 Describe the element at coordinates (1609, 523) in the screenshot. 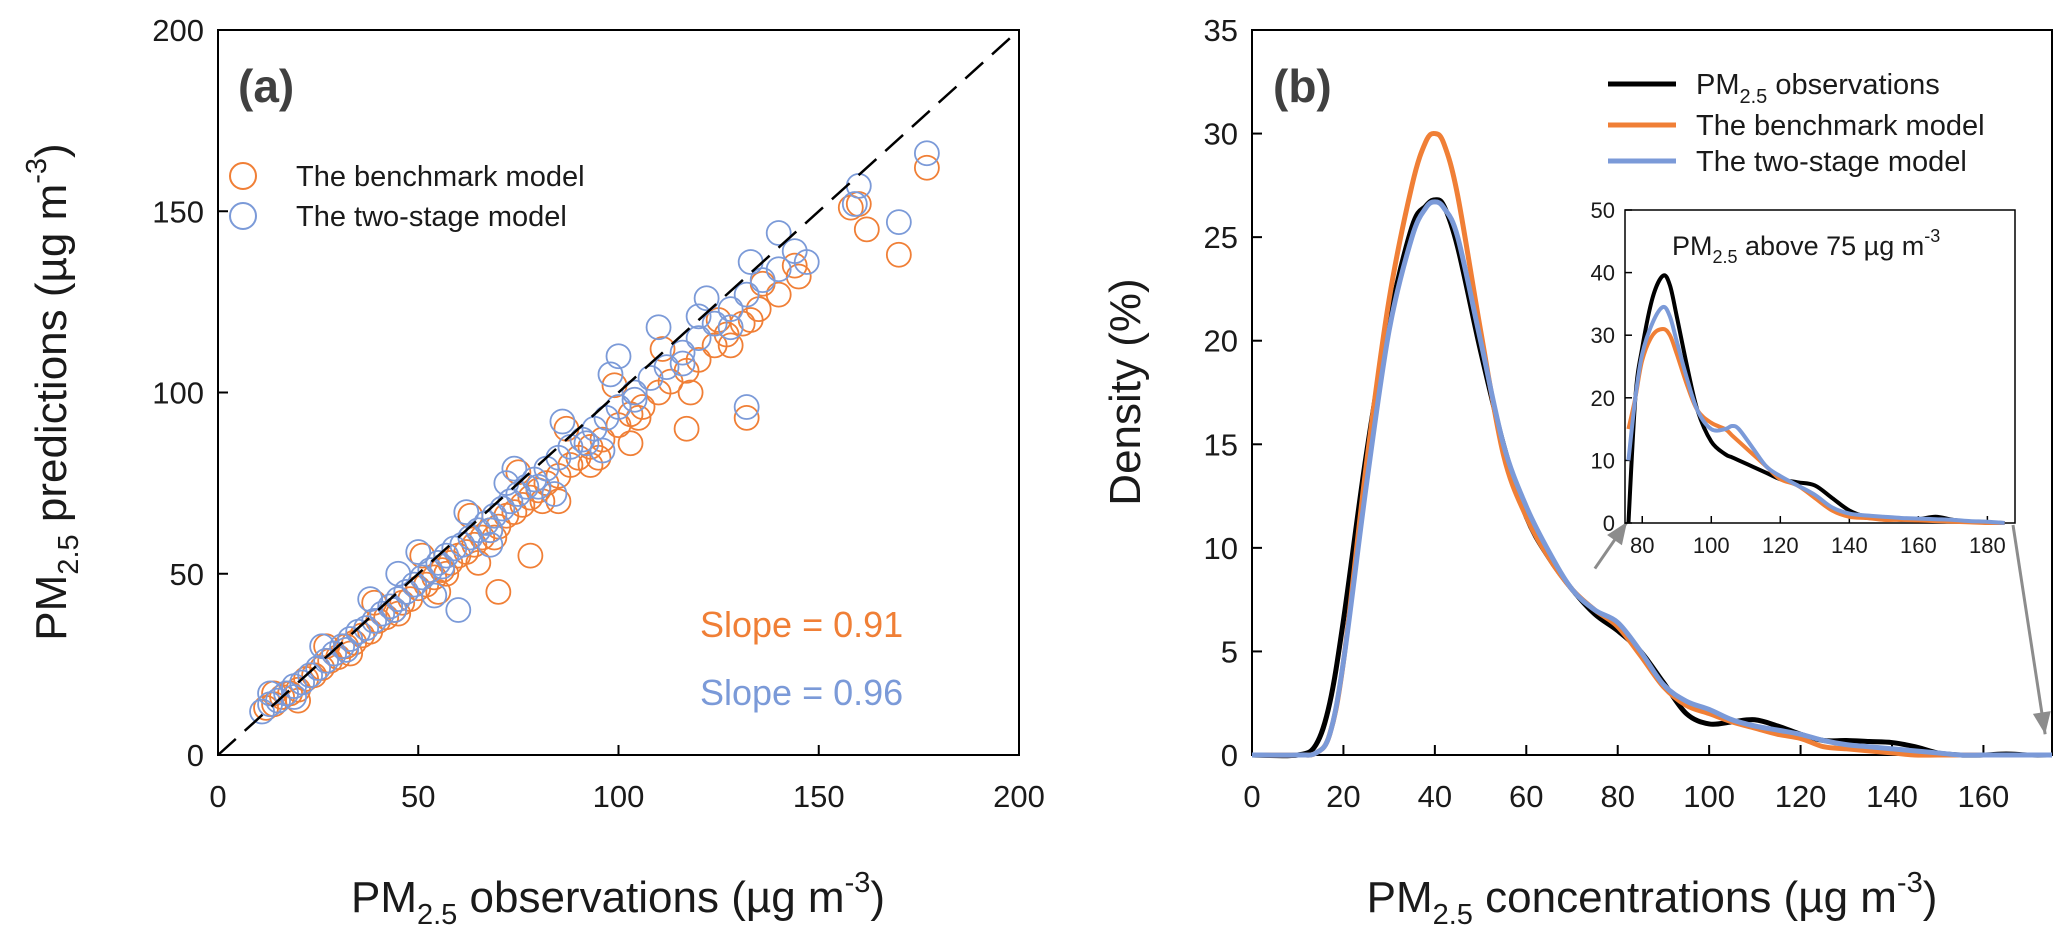

I see `inset-y-tick-label: 0` at that location.